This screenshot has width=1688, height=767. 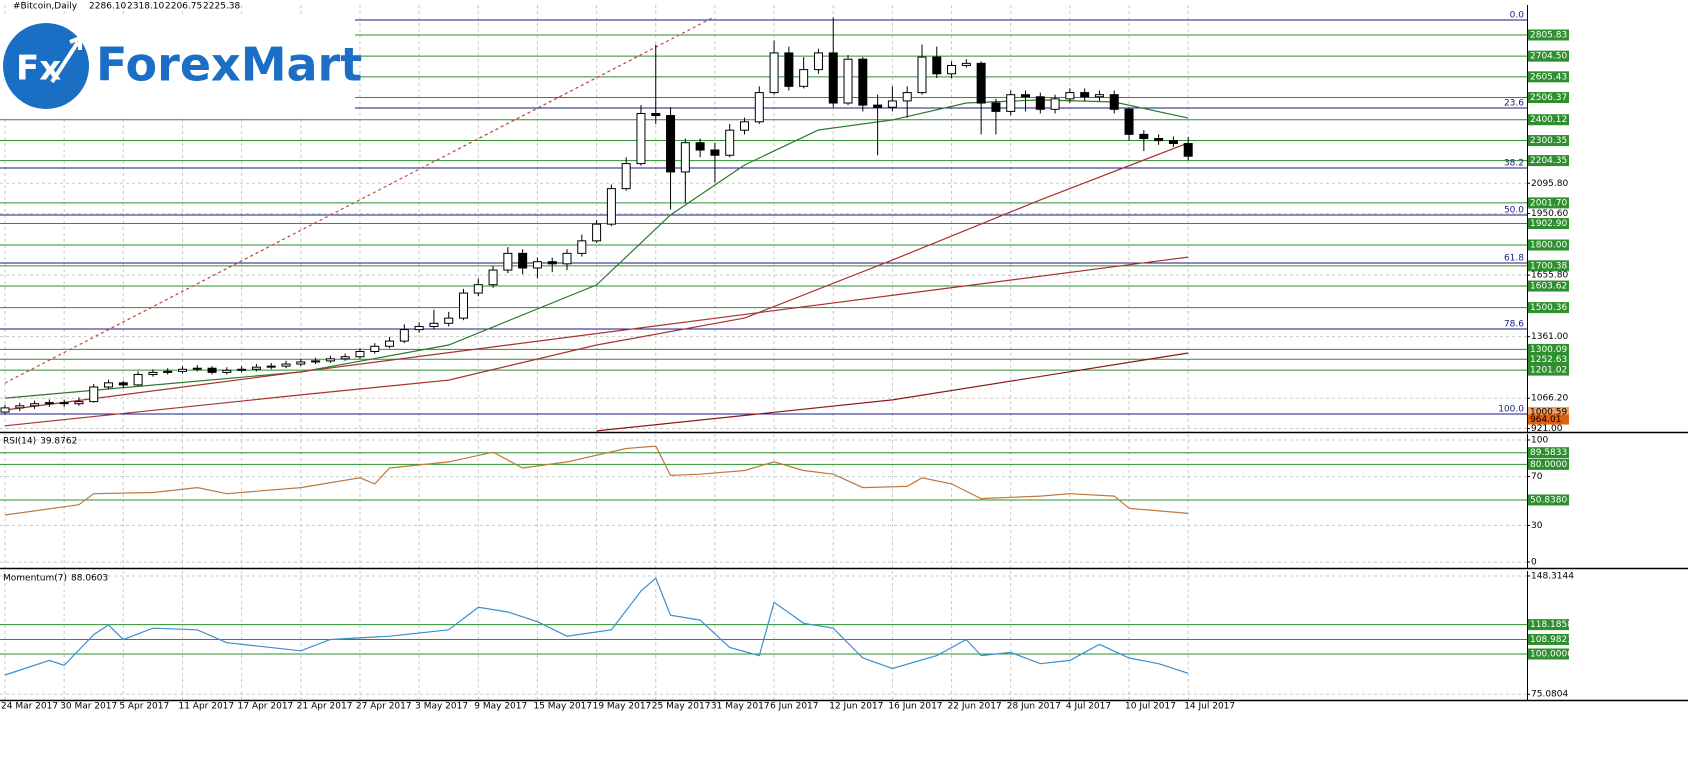 What do you see at coordinates (1514, 164) in the screenshot?
I see `fib-label: 38.2` at bounding box center [1514, 164].